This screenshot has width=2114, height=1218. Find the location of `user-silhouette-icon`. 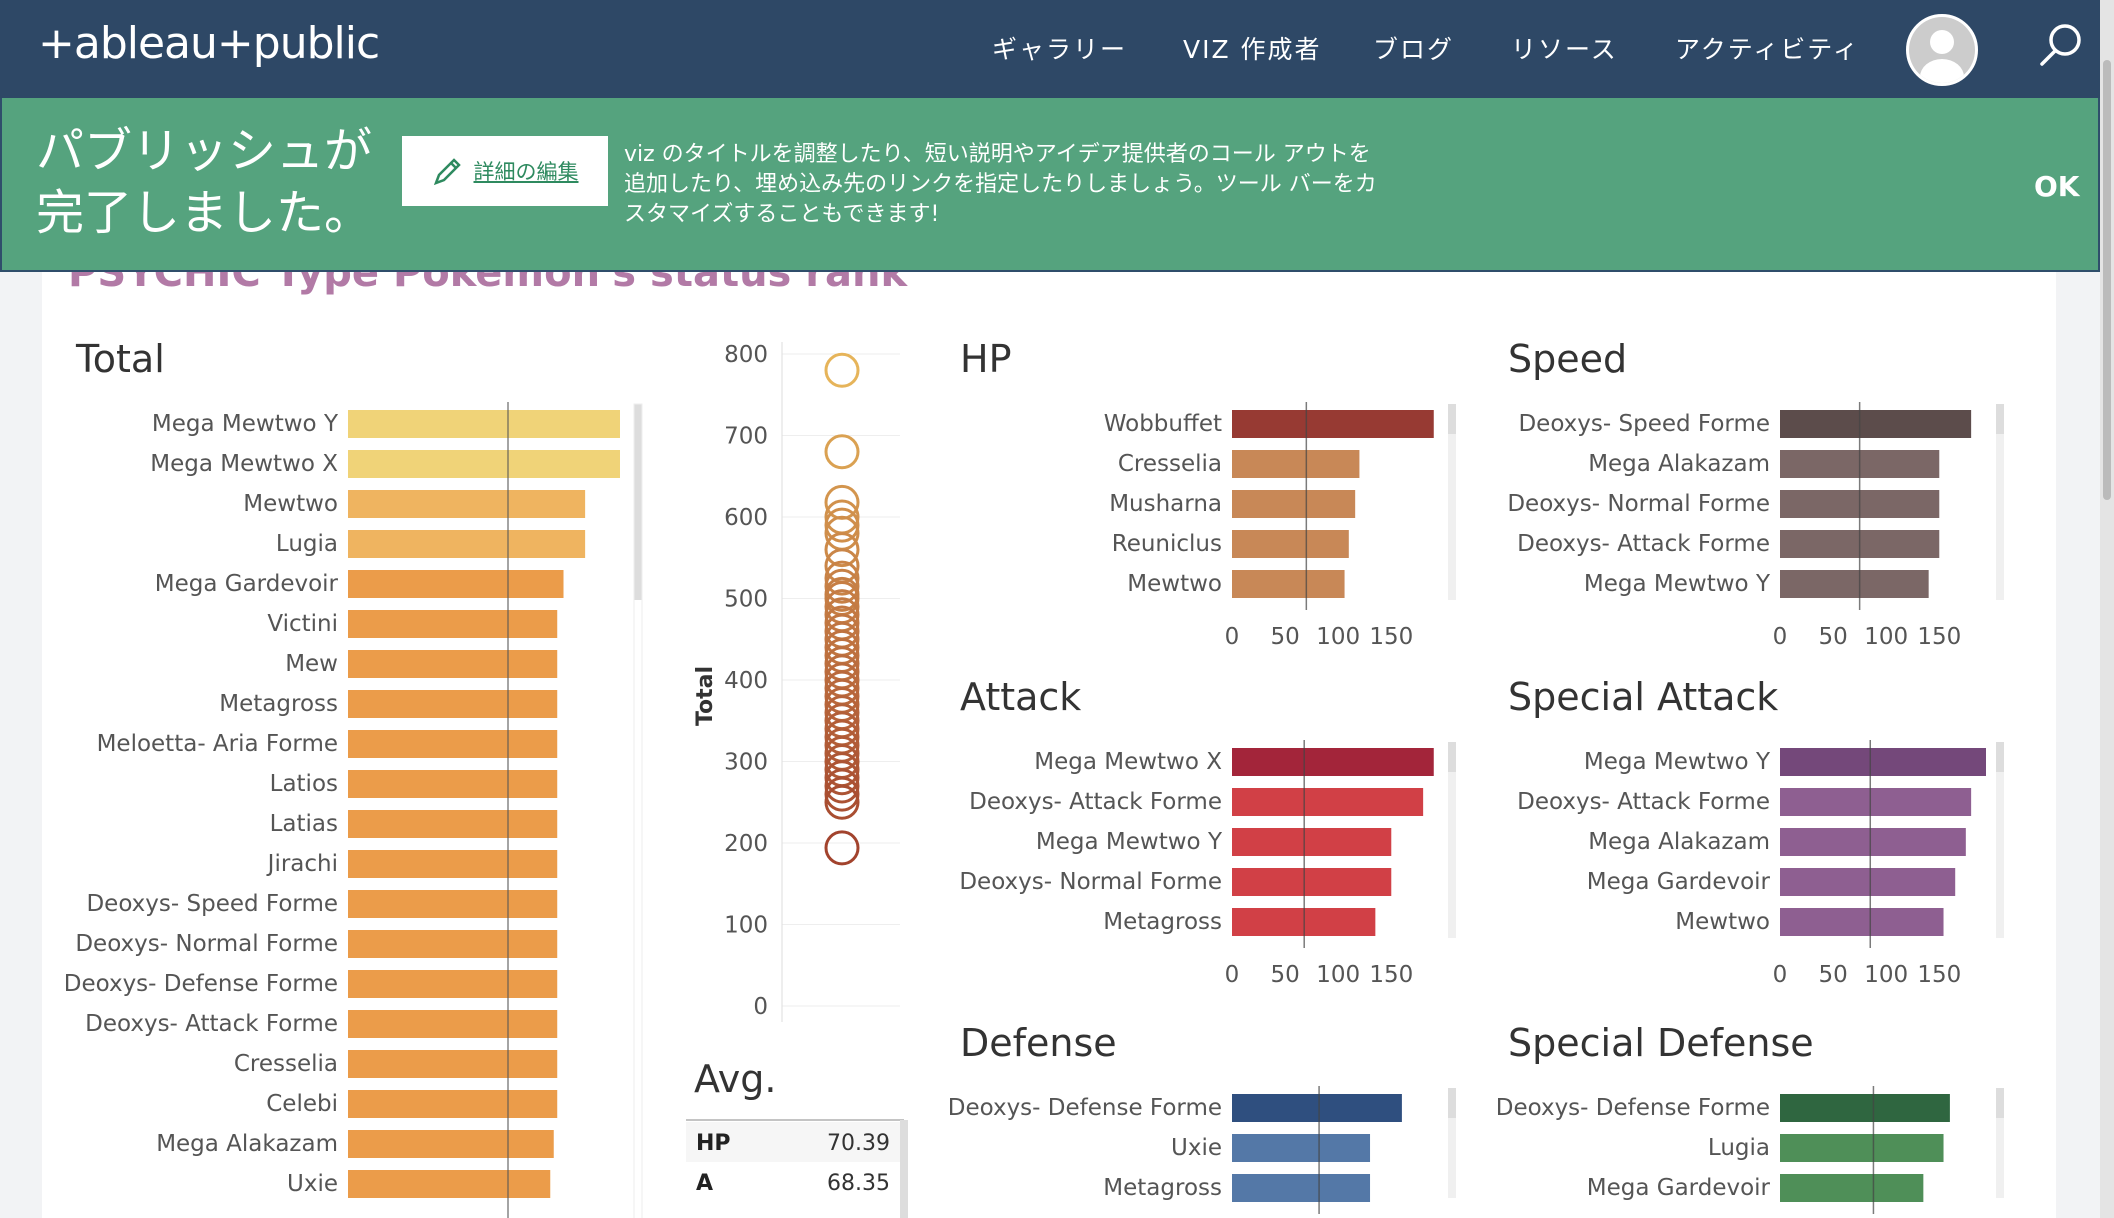

user-silhouette-icon is located at coordinates (1942, 50).